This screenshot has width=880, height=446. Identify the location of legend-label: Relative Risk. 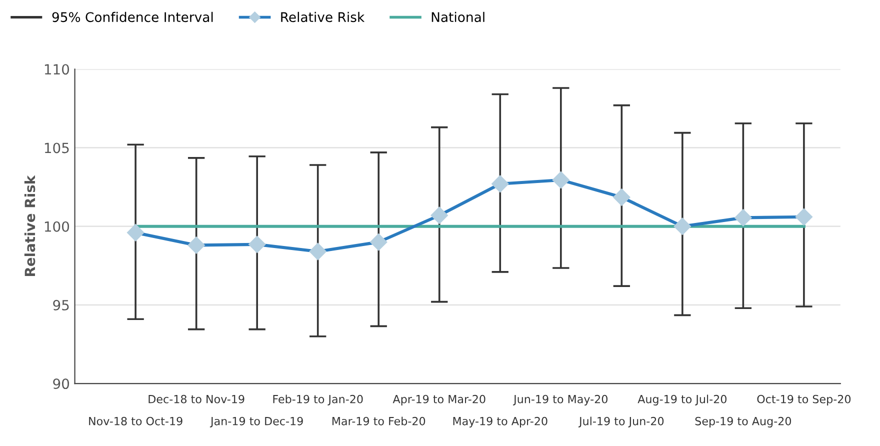
(323, 17).